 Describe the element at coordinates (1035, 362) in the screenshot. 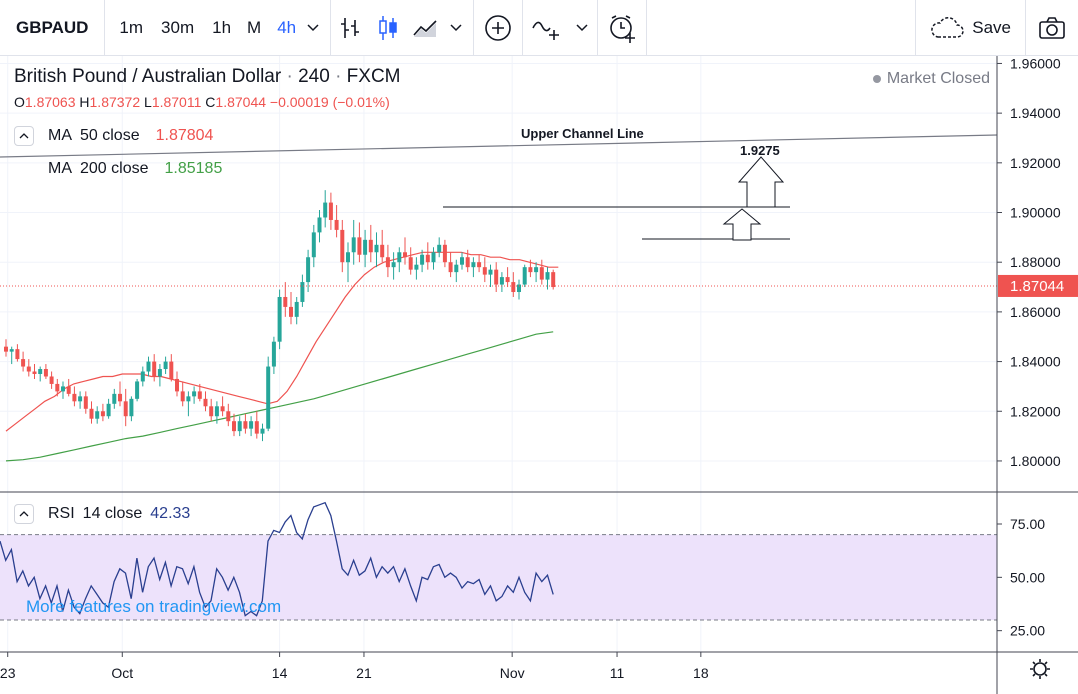

I see `price-tick-label: 1.84000` at that location.